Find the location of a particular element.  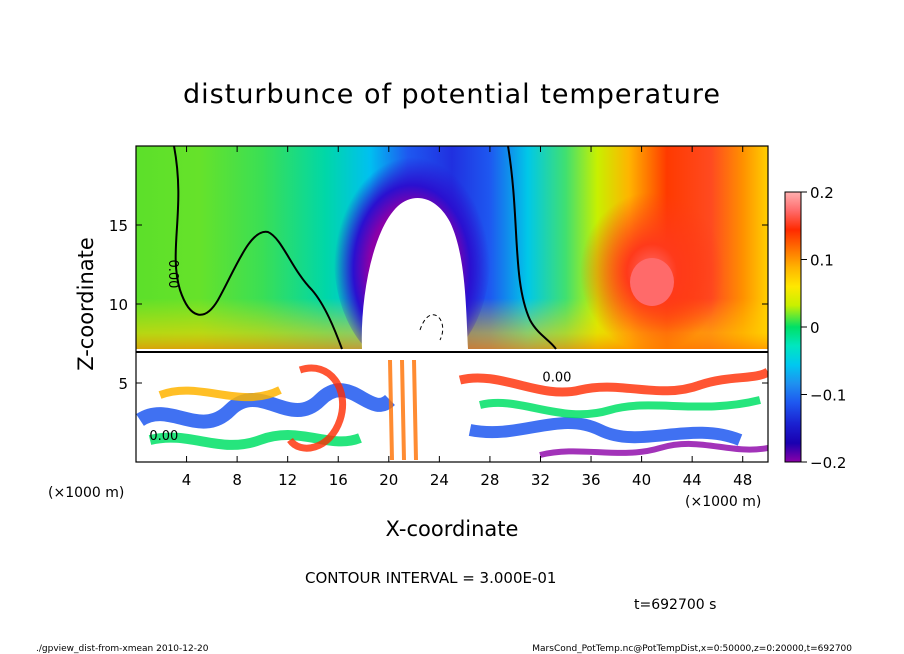

time-label: t=692700 s is located at coordinates (675, 605).